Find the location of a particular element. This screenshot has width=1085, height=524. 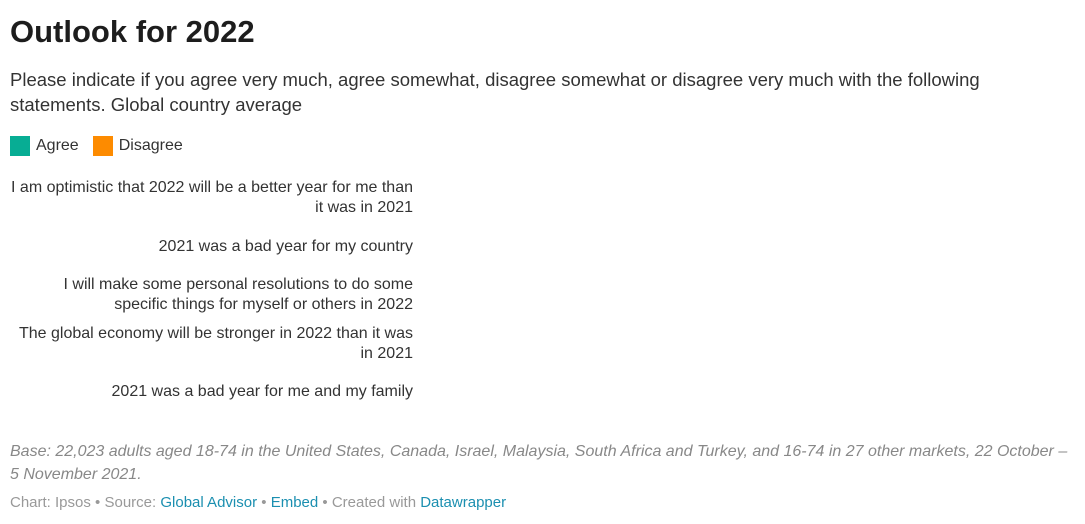

bar-row: 2021 was a bad year for my country 77% 23% is located at coordinates (517, 247).